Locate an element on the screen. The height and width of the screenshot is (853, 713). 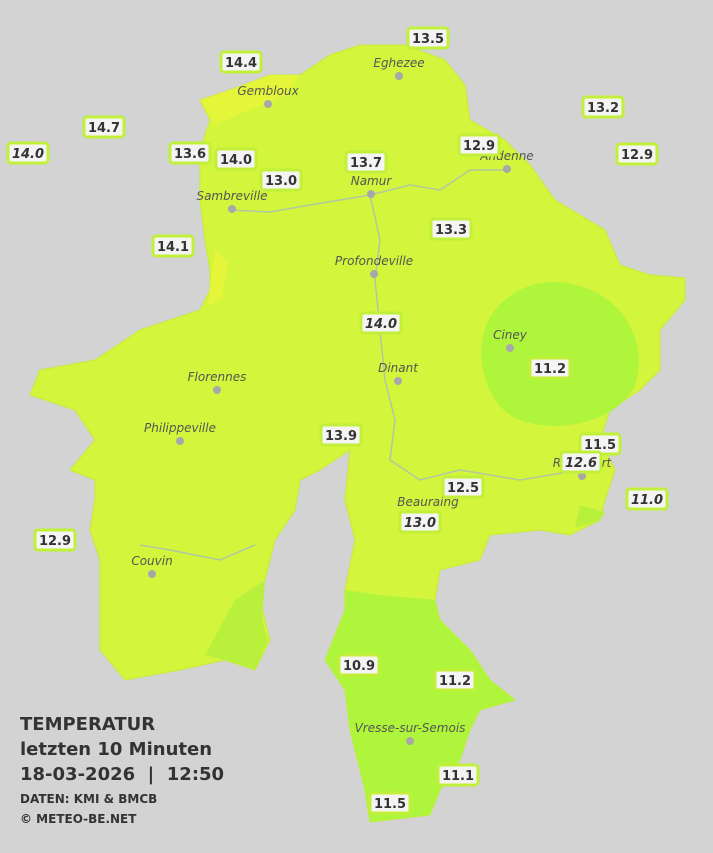
town-label: Ciney is located at coordinates (510, 335).